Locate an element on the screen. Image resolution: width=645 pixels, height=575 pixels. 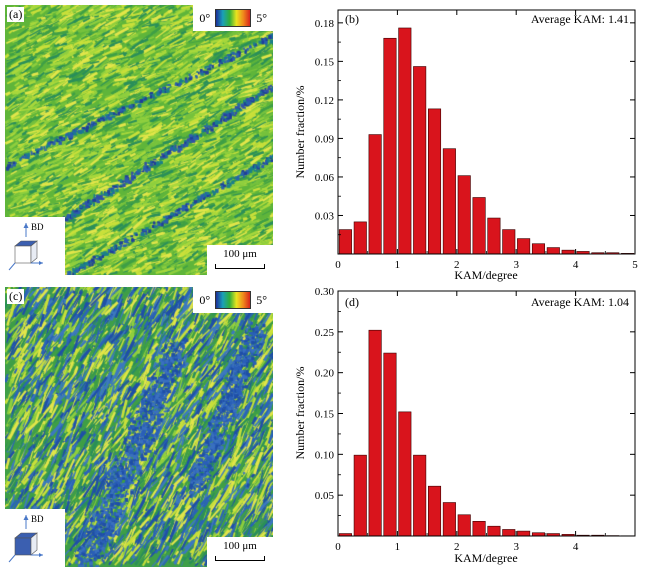
y-tick-label: 0.05 is located at coordinates (325, 496).